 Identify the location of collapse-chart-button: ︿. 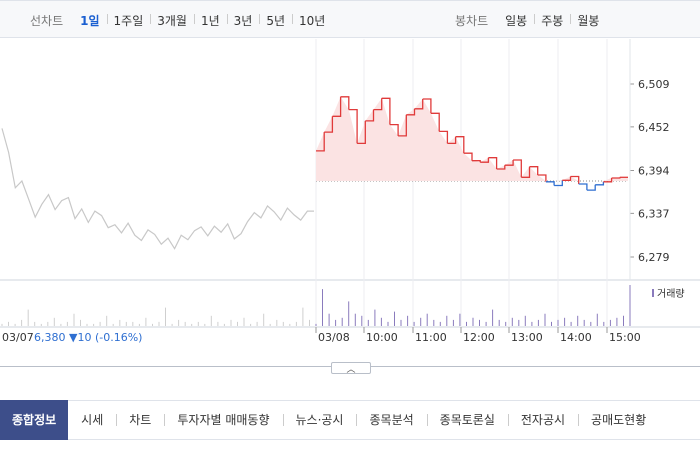
(351, 368).